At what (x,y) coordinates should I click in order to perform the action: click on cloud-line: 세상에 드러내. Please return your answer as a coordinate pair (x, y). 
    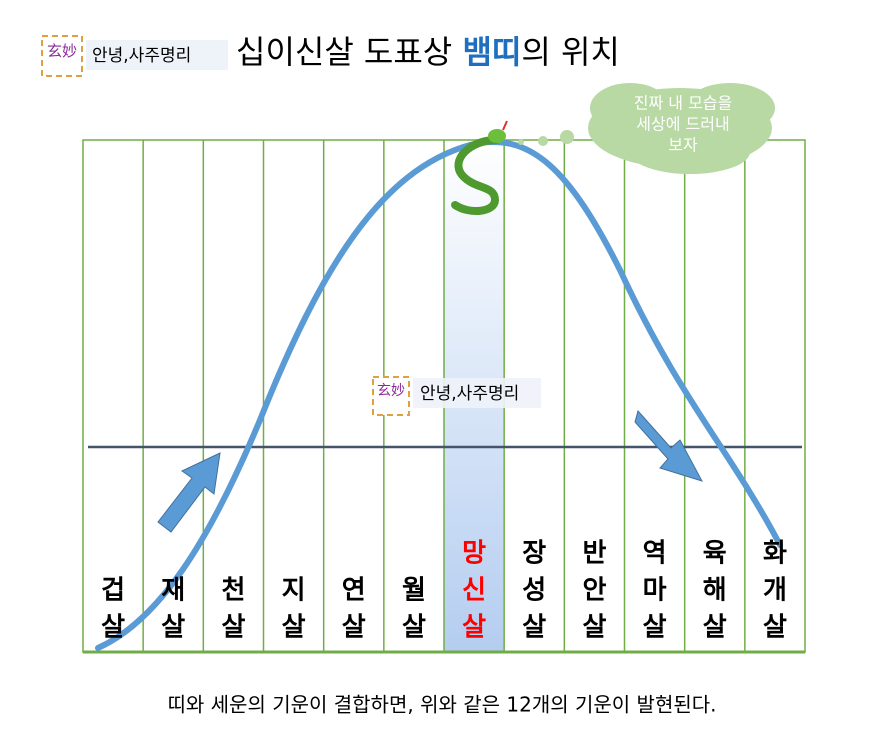
    Looking at the image, I should click on (682, 124).